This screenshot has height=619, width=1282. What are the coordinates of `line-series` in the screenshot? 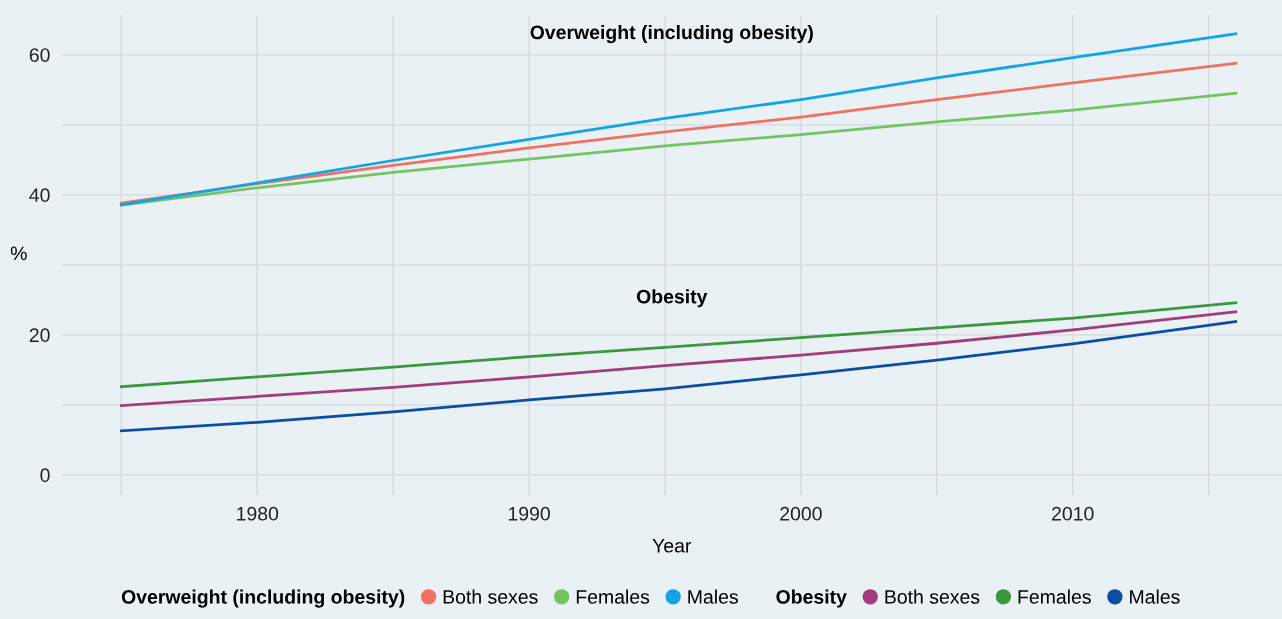 It's located at (678, 358).